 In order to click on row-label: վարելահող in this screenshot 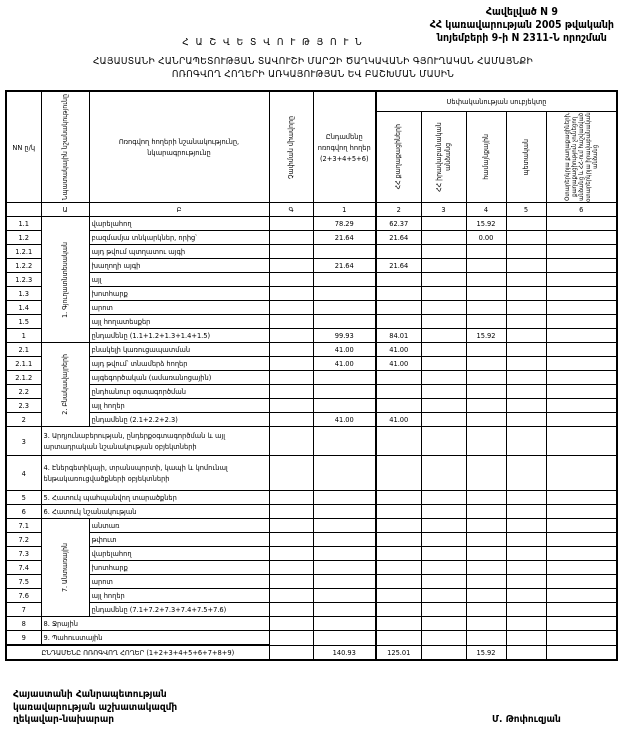, I will do `click(179, 553)`.